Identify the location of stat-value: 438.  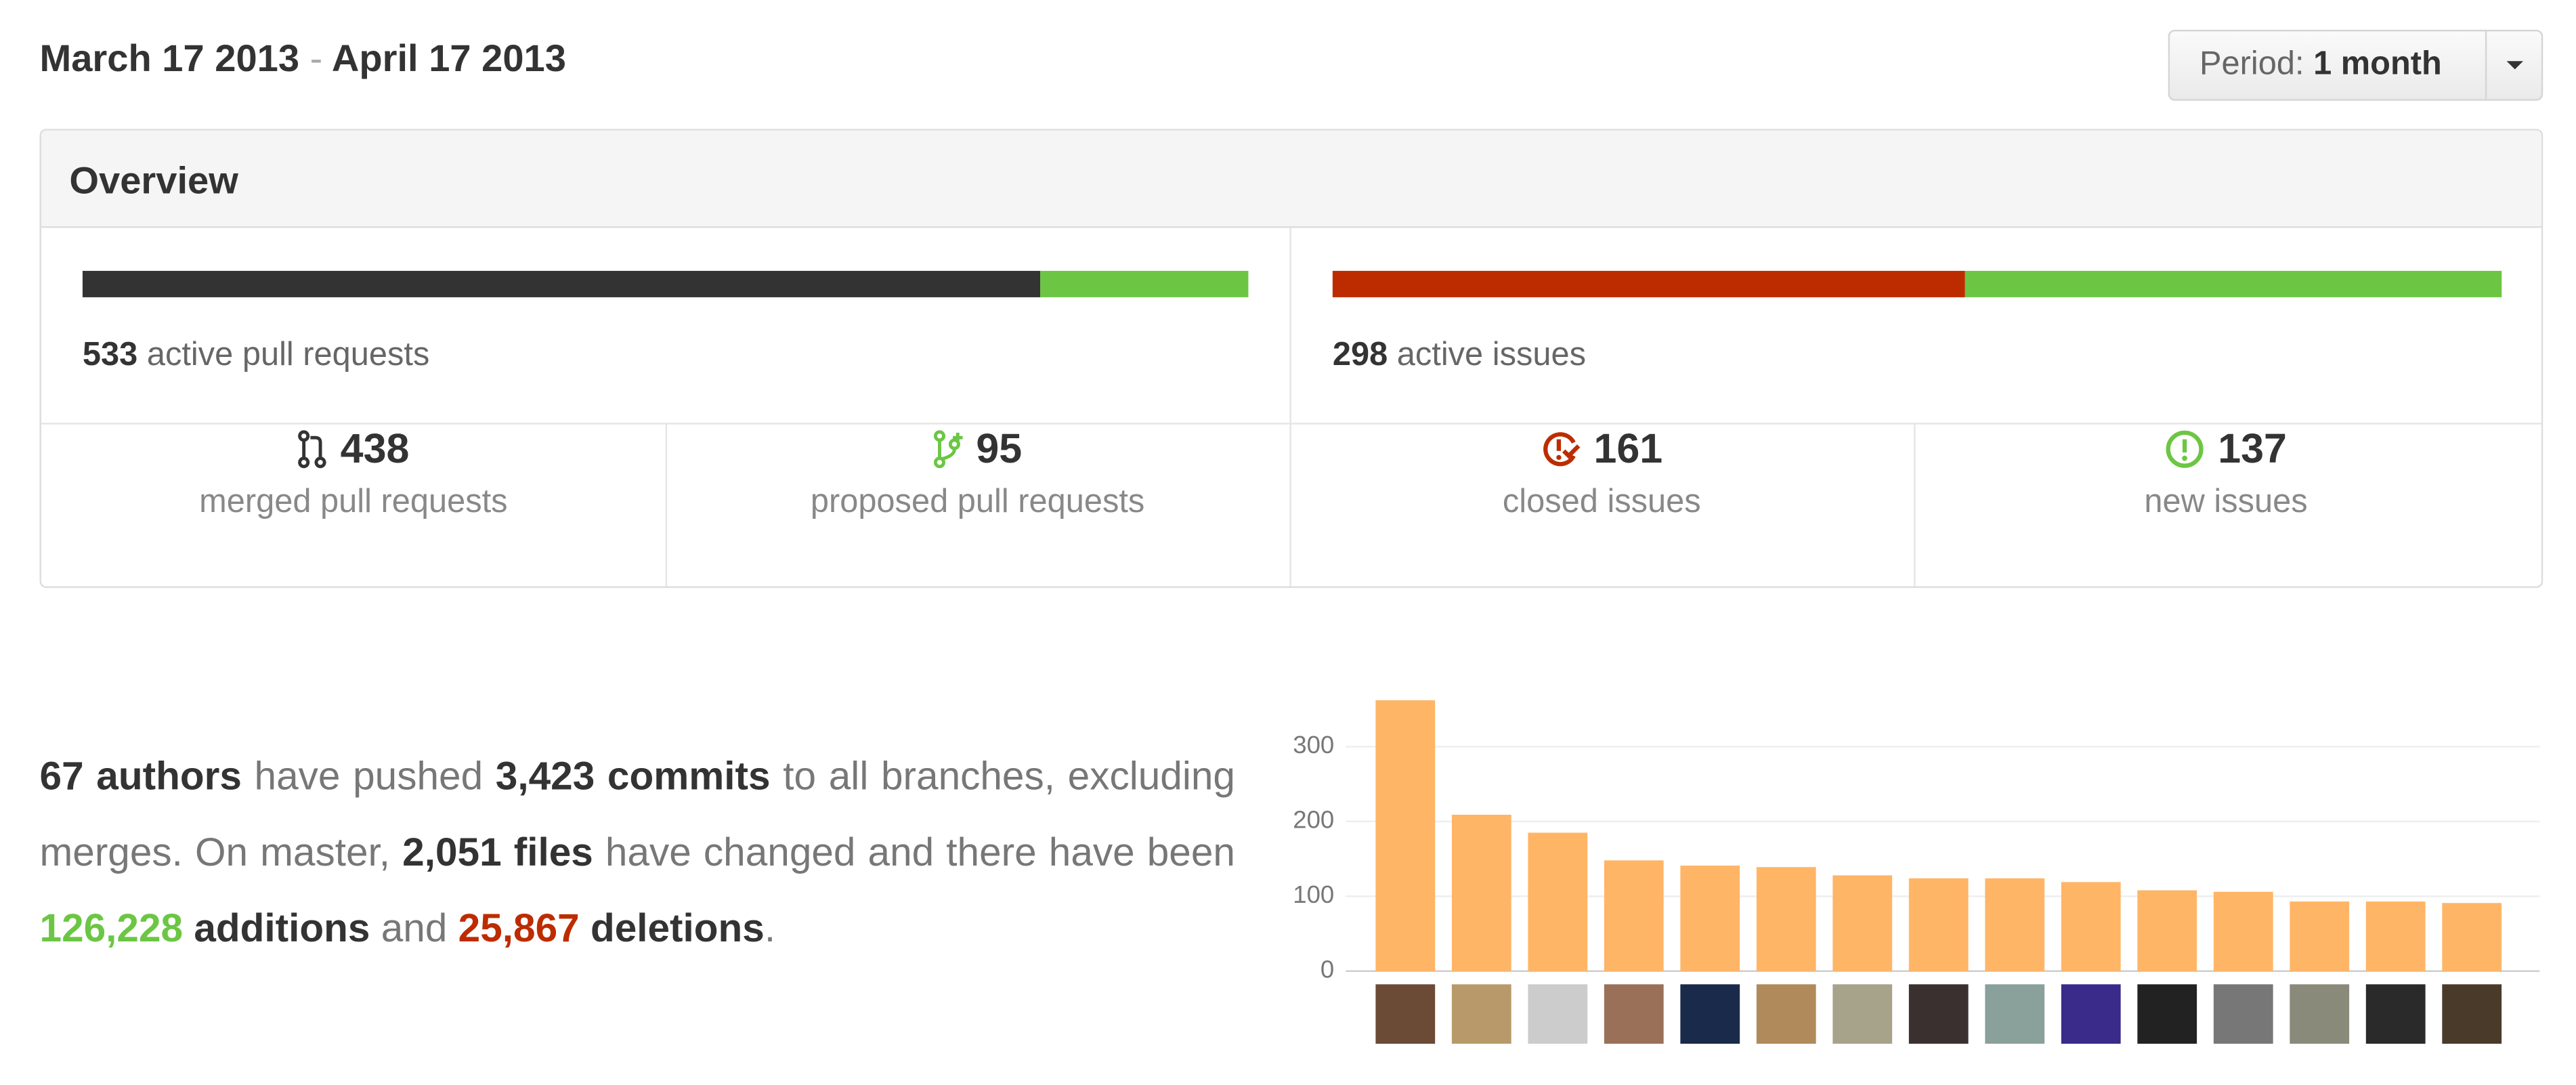
(375, 448).